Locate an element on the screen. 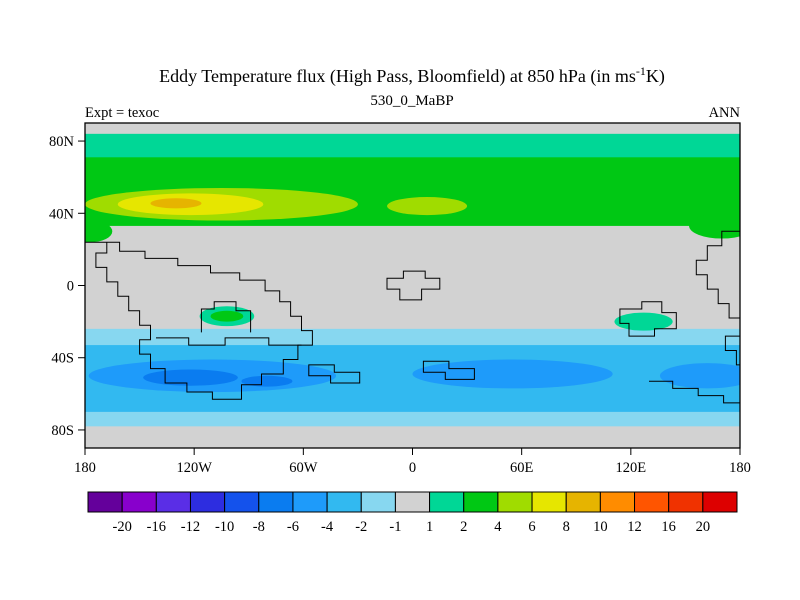  colorbar-boundary-label: -12 is located at coordinates (190, 527).